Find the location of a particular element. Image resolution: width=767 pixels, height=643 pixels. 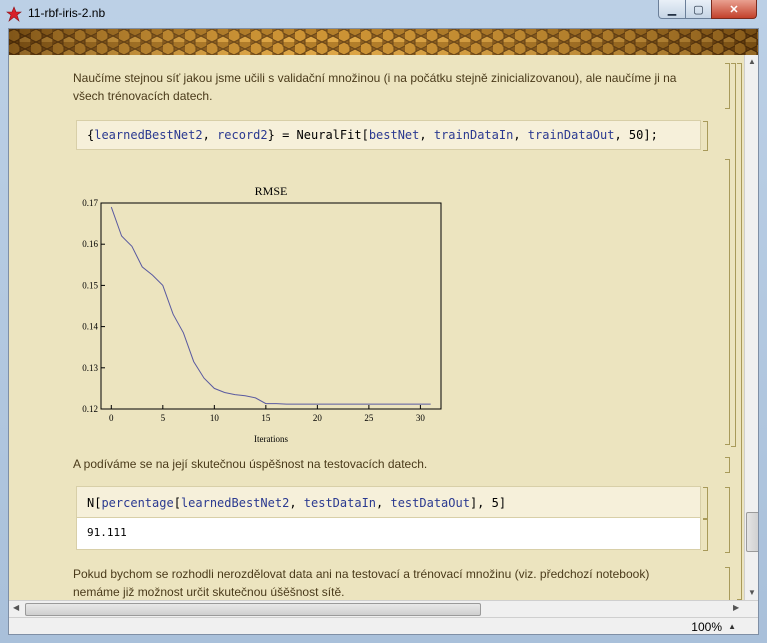

status-bar: 100% ▲ is located at coordinates (383, 625).